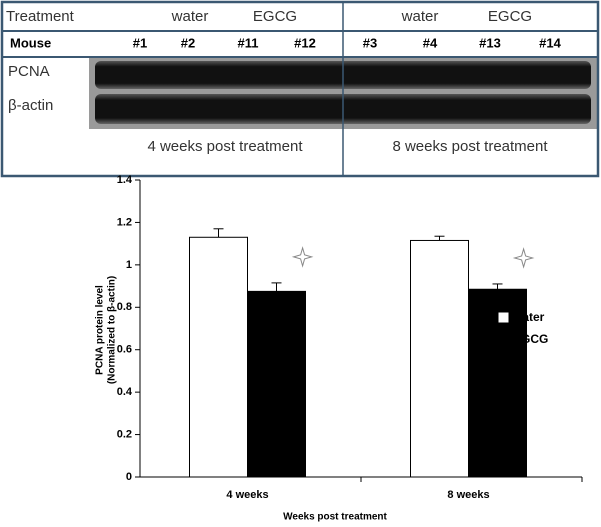 This screenshot has height=527, width=601. I want to click on mouse-id: #12, so click(305, 42).